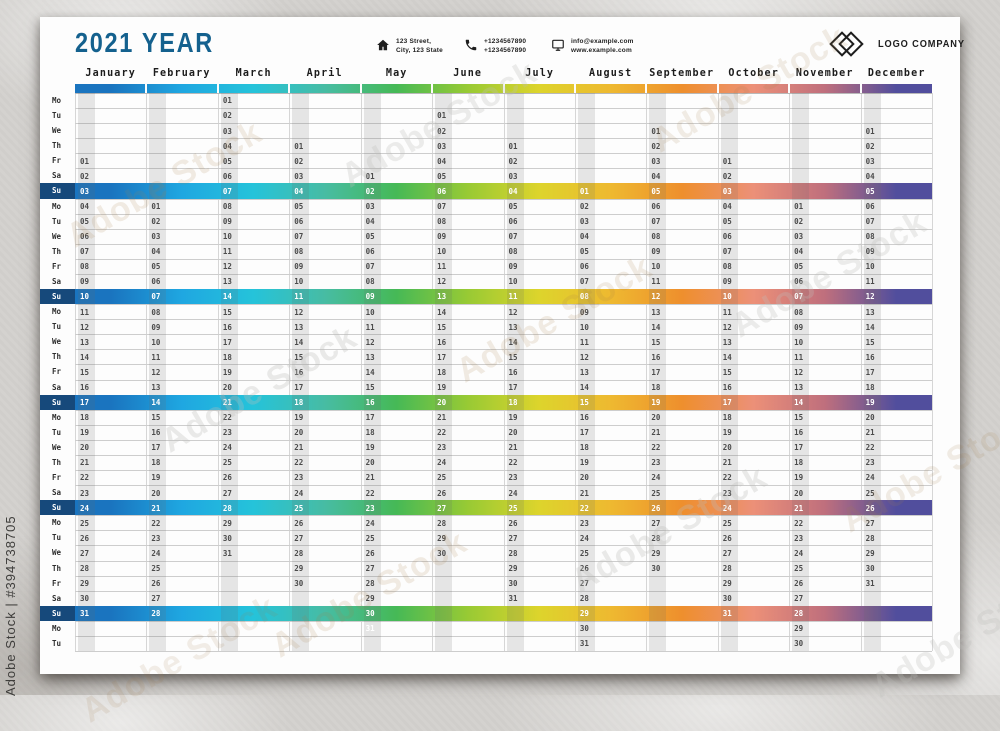  What do you see at coordinates (610, 73) in the screenshot?
I see `month-header-august: August` at bounding box center [610, 73].